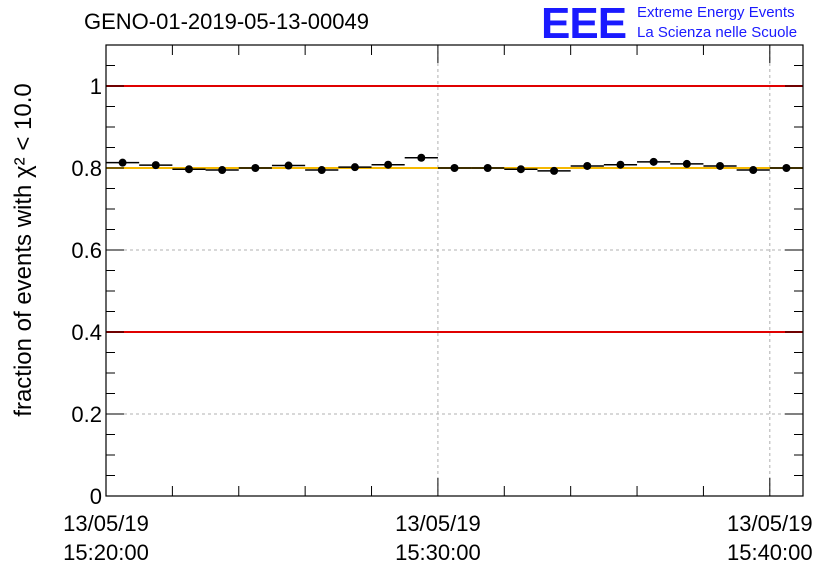  What do you see at coordinates (717, 32) in the screenshot?
I see `logo-caption-line2: La Scienza nelle Scuole` at bounding box center [717, 32].